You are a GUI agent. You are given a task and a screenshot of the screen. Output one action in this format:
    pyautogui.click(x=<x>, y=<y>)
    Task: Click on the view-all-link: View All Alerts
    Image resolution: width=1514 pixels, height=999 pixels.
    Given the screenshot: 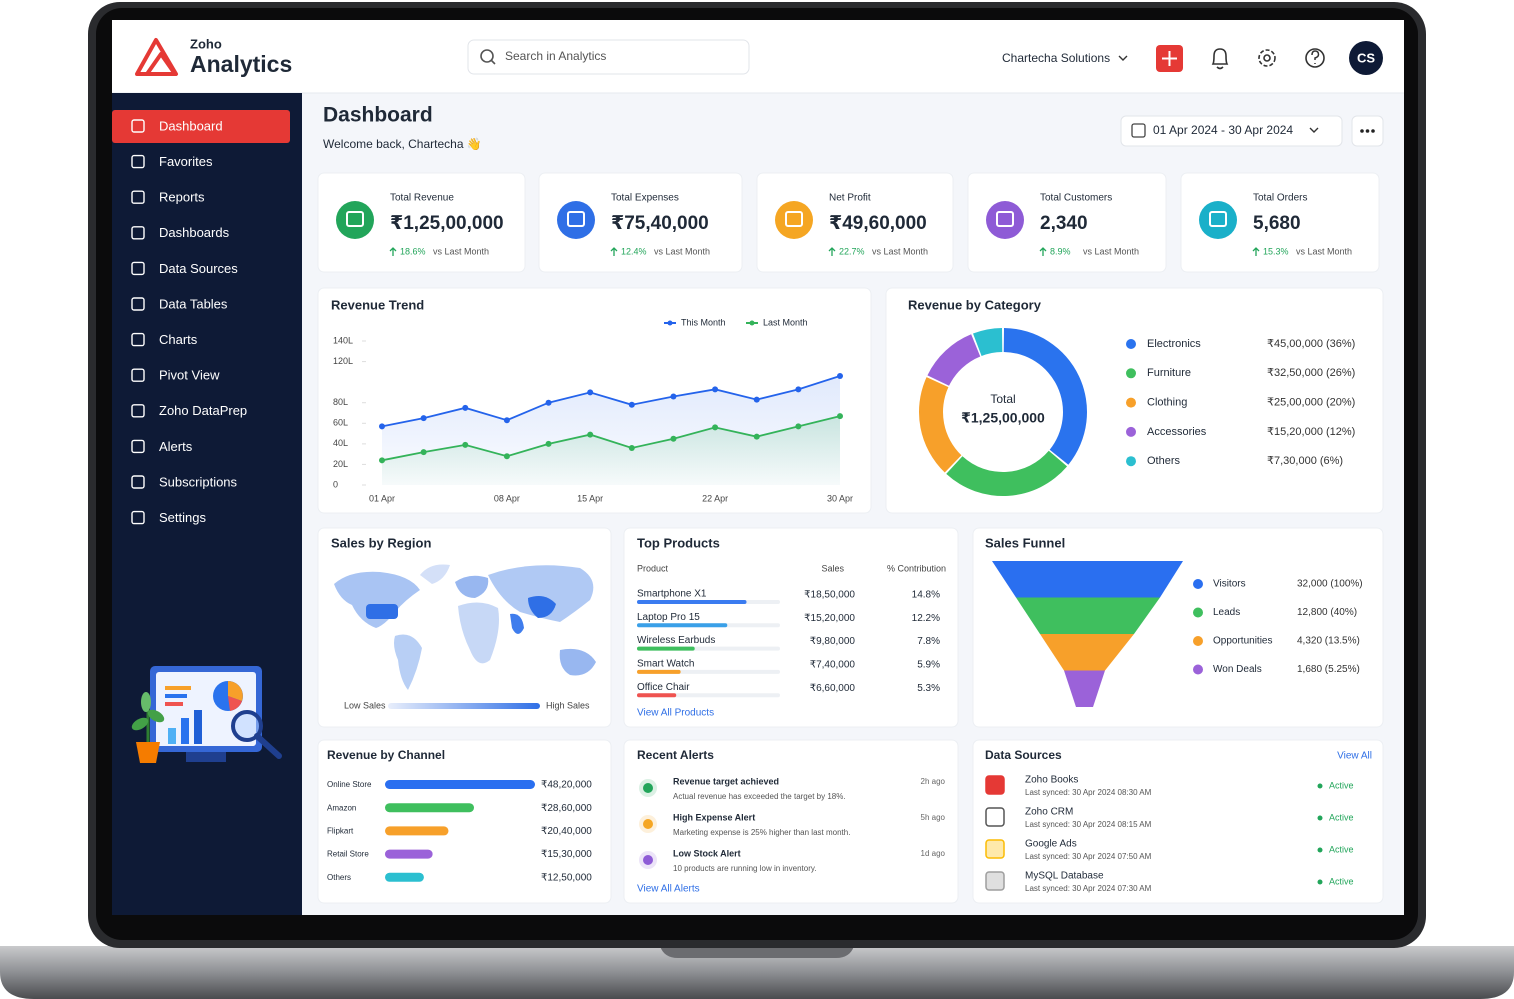 What is the action you would take?
    pyautogui.click(x=668, y=889)
    